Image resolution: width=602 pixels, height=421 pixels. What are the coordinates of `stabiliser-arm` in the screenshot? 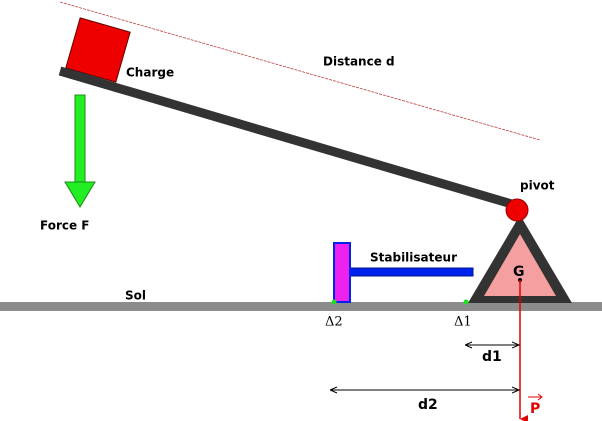 It's located at (409, 272).